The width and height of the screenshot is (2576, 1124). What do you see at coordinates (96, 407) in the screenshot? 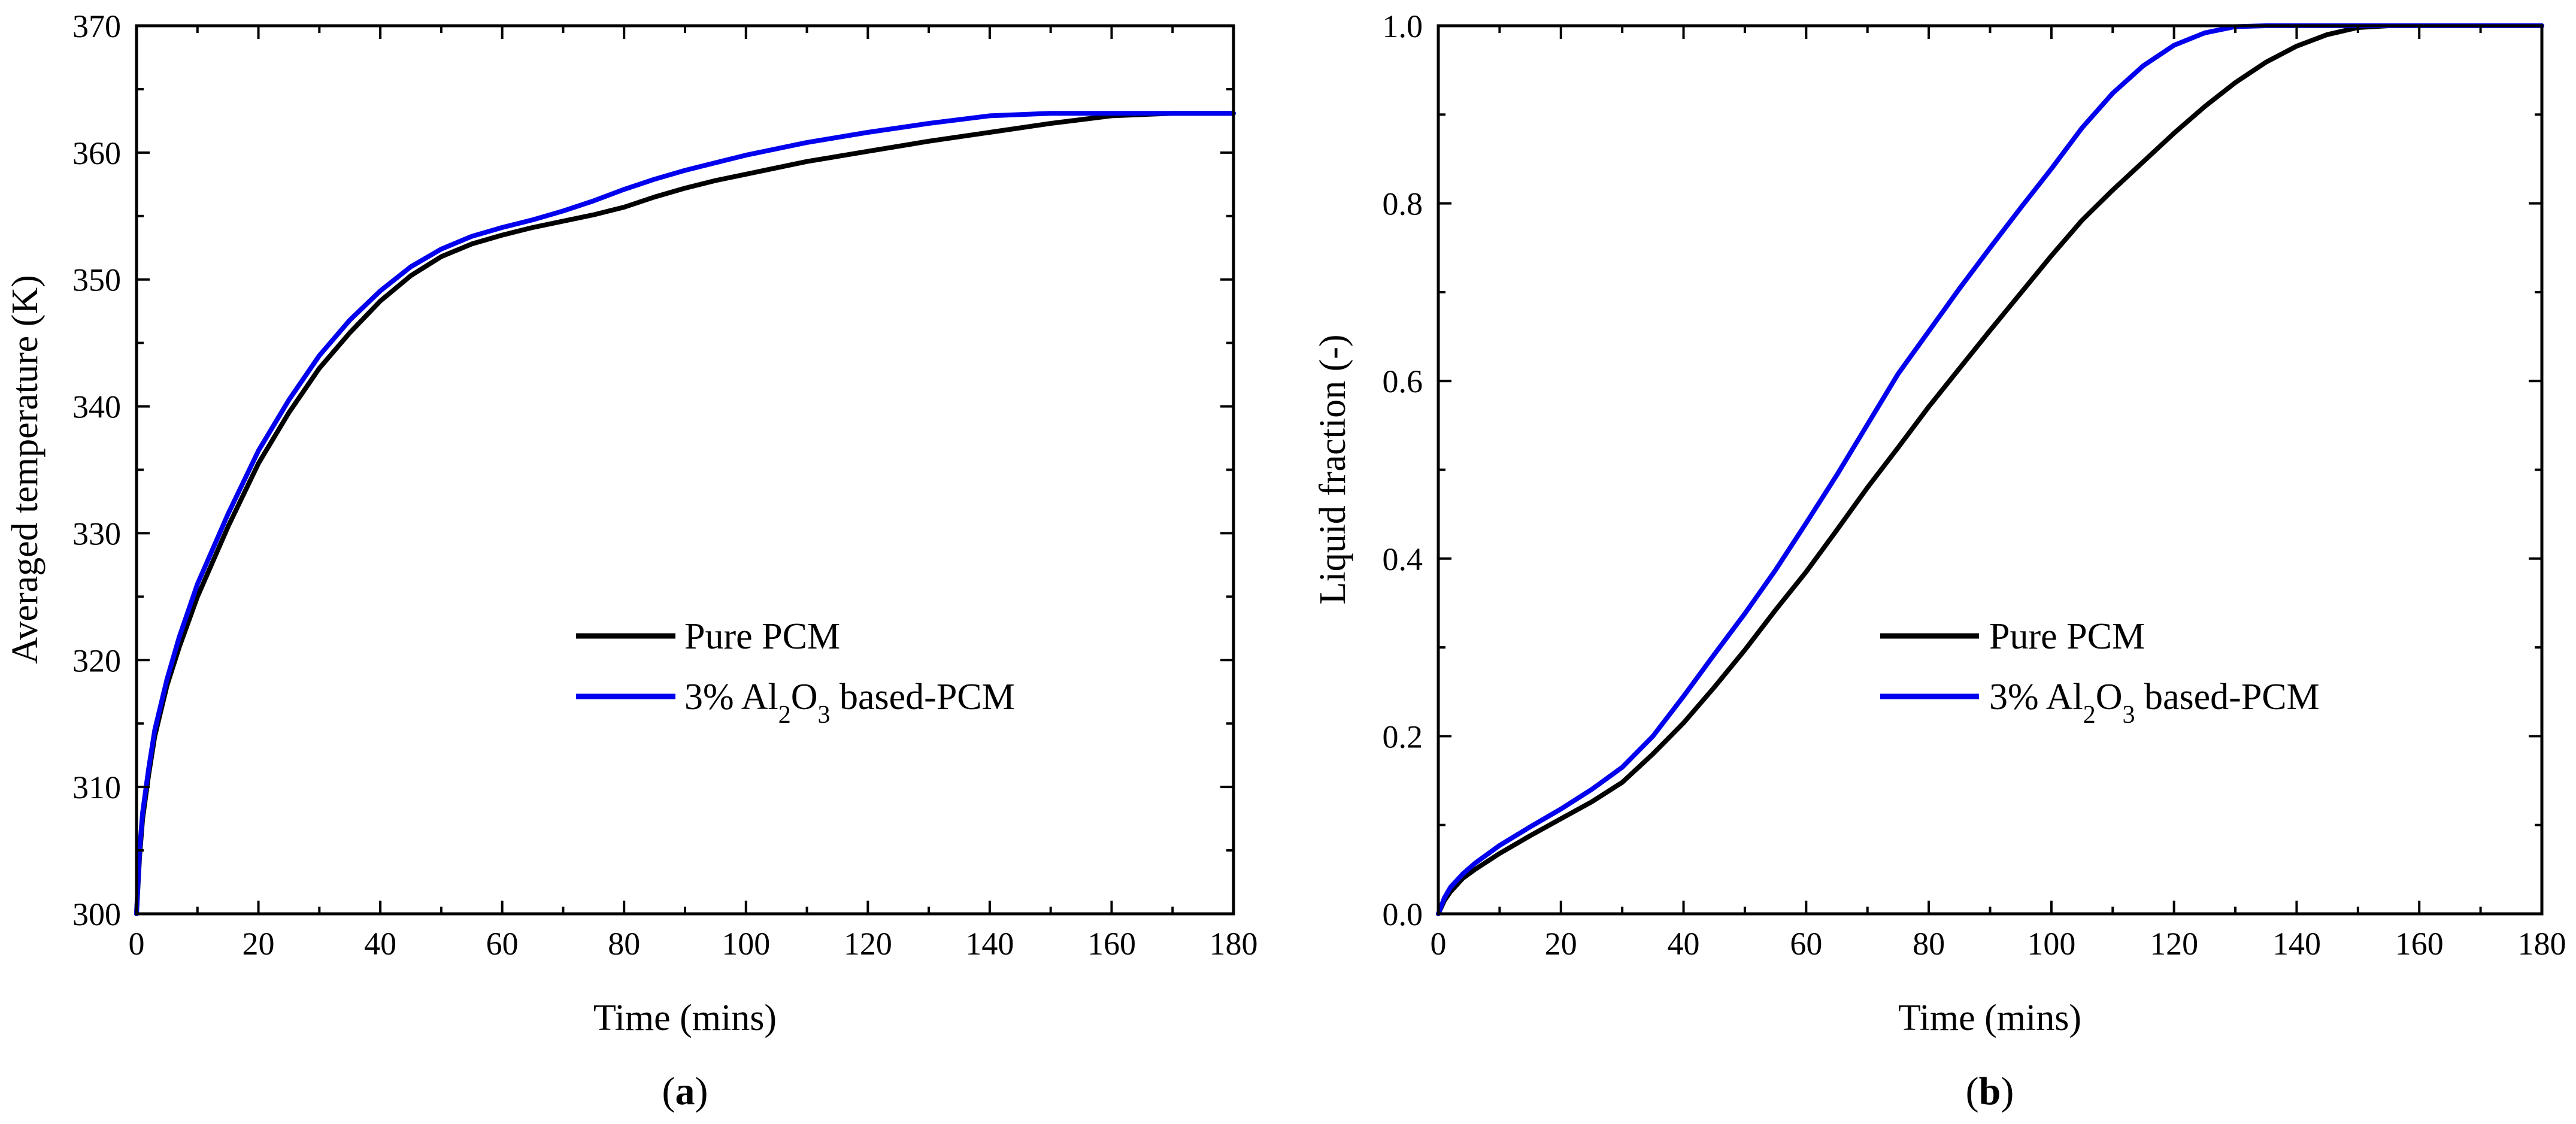
I see `y-tick-label: 340` at bounding box center [96, 407].